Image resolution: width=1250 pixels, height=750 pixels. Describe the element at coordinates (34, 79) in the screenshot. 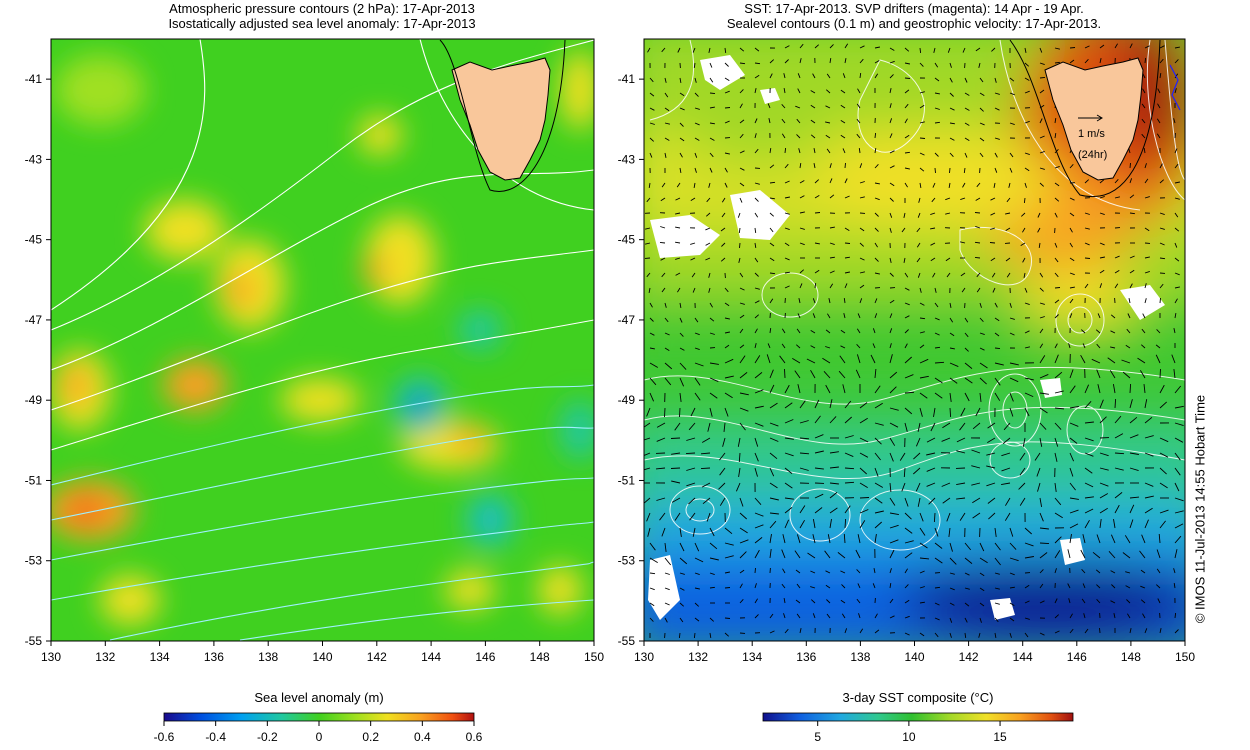

I see `left-y-tick-label: -41` at that location.